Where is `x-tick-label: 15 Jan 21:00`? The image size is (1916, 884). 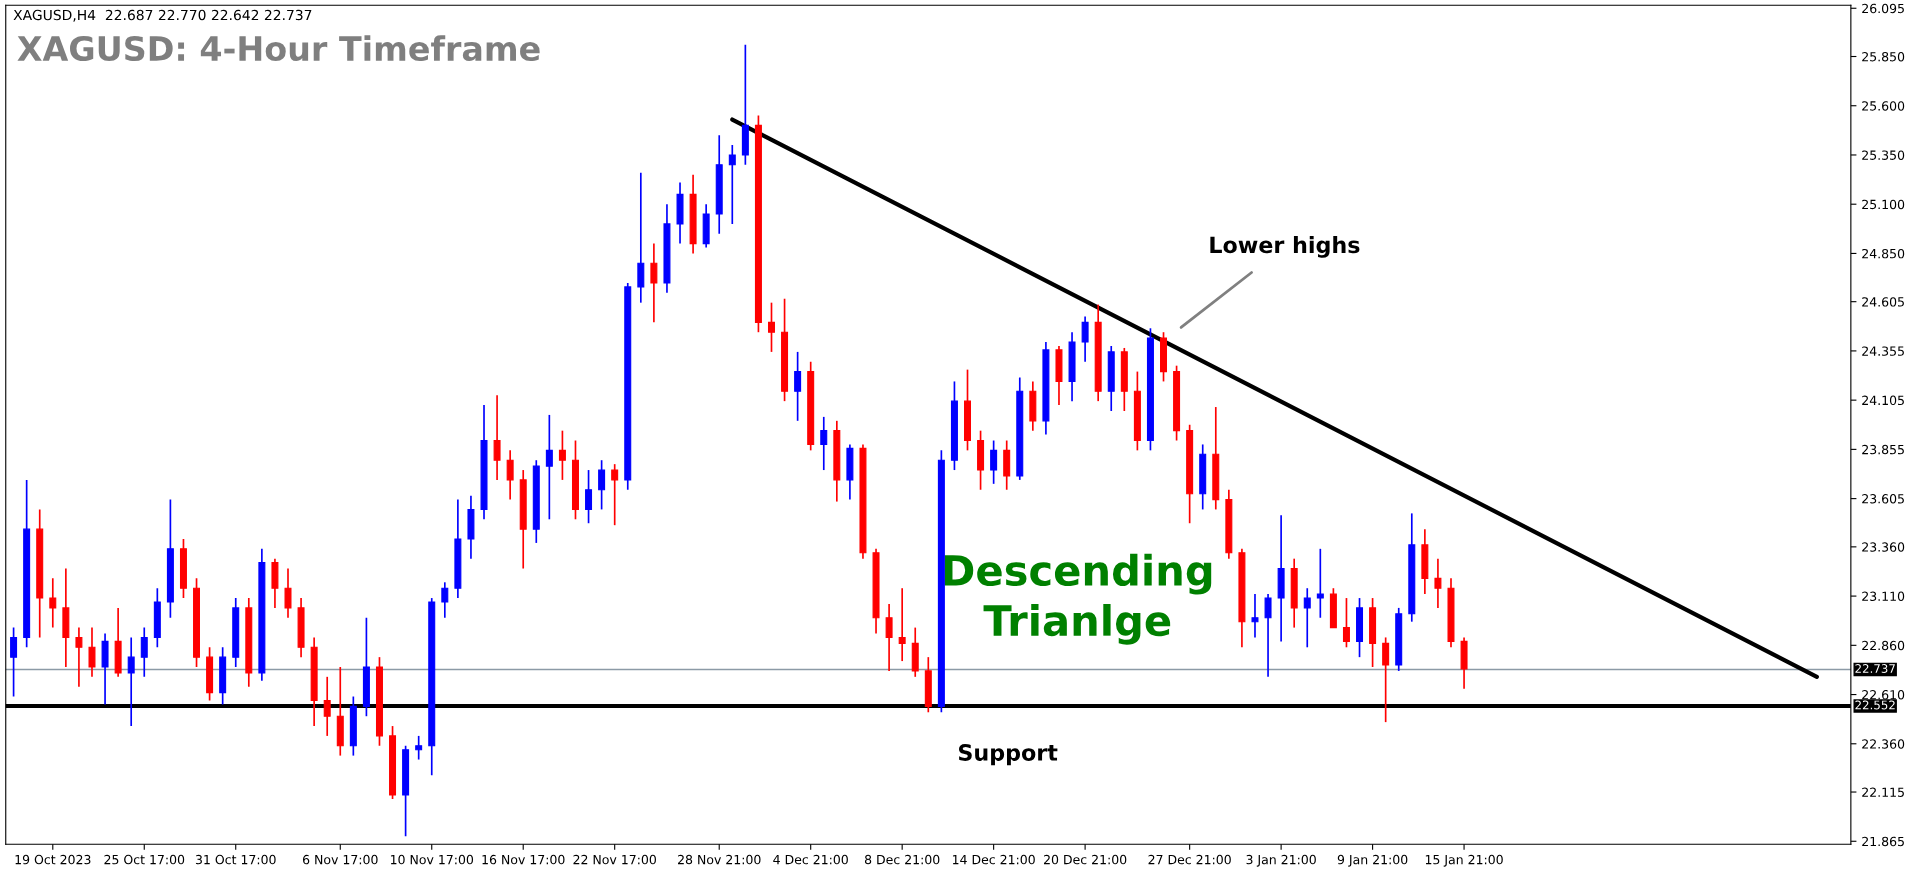 x-tick-label: 15 Jan 21:00 is located at coordinates (1464, 860).